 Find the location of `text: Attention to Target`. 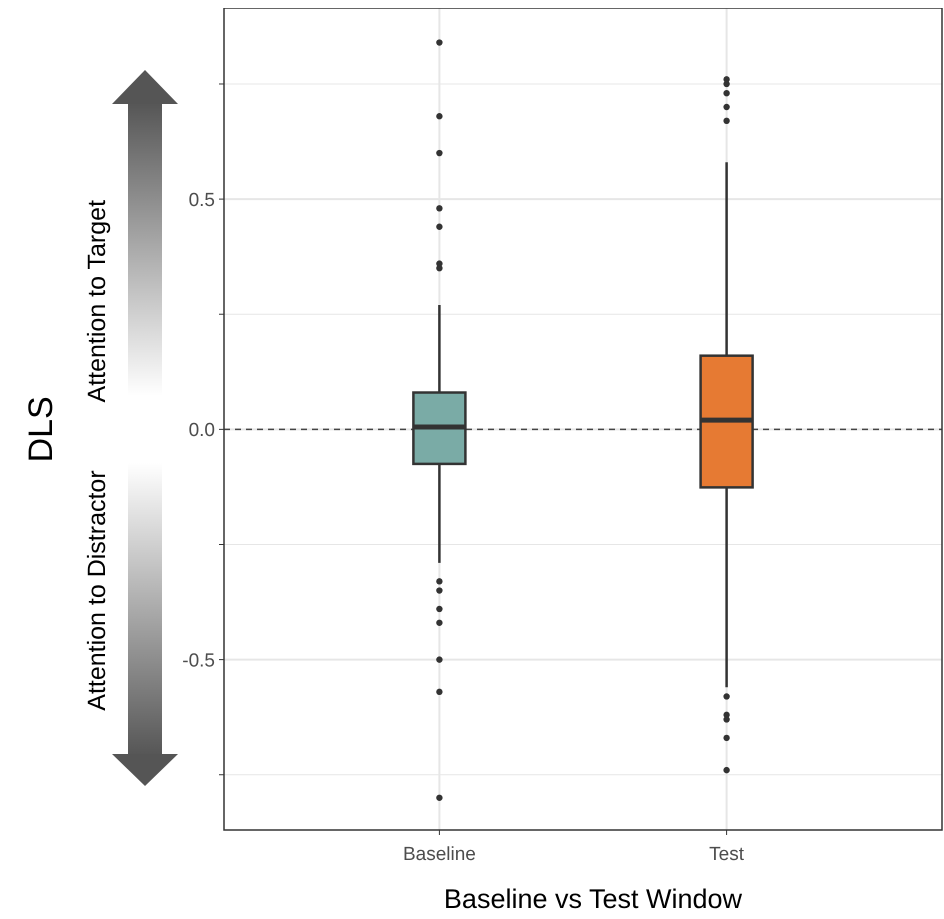

text: Attention to Target is located at coordinates (97, 301).